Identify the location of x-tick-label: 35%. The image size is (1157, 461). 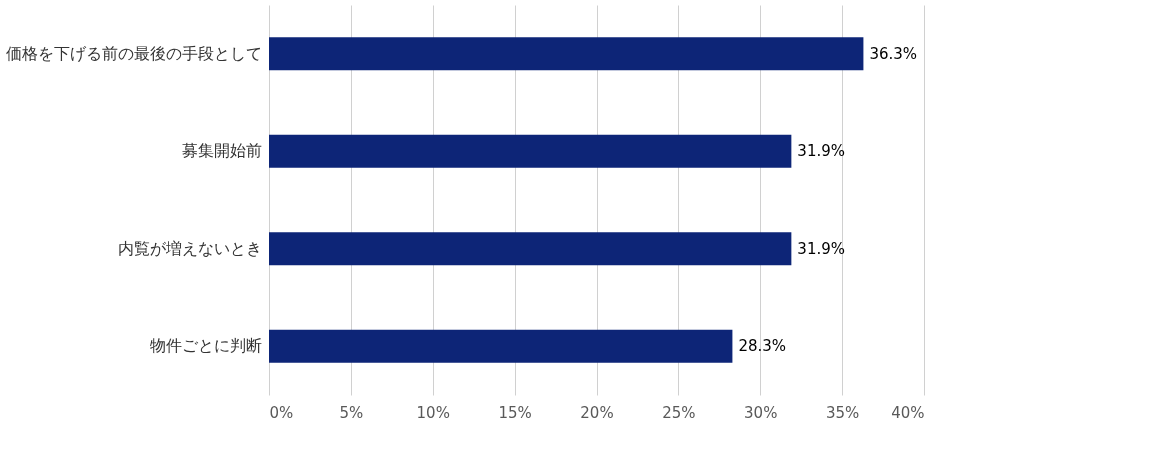
(842, 412).